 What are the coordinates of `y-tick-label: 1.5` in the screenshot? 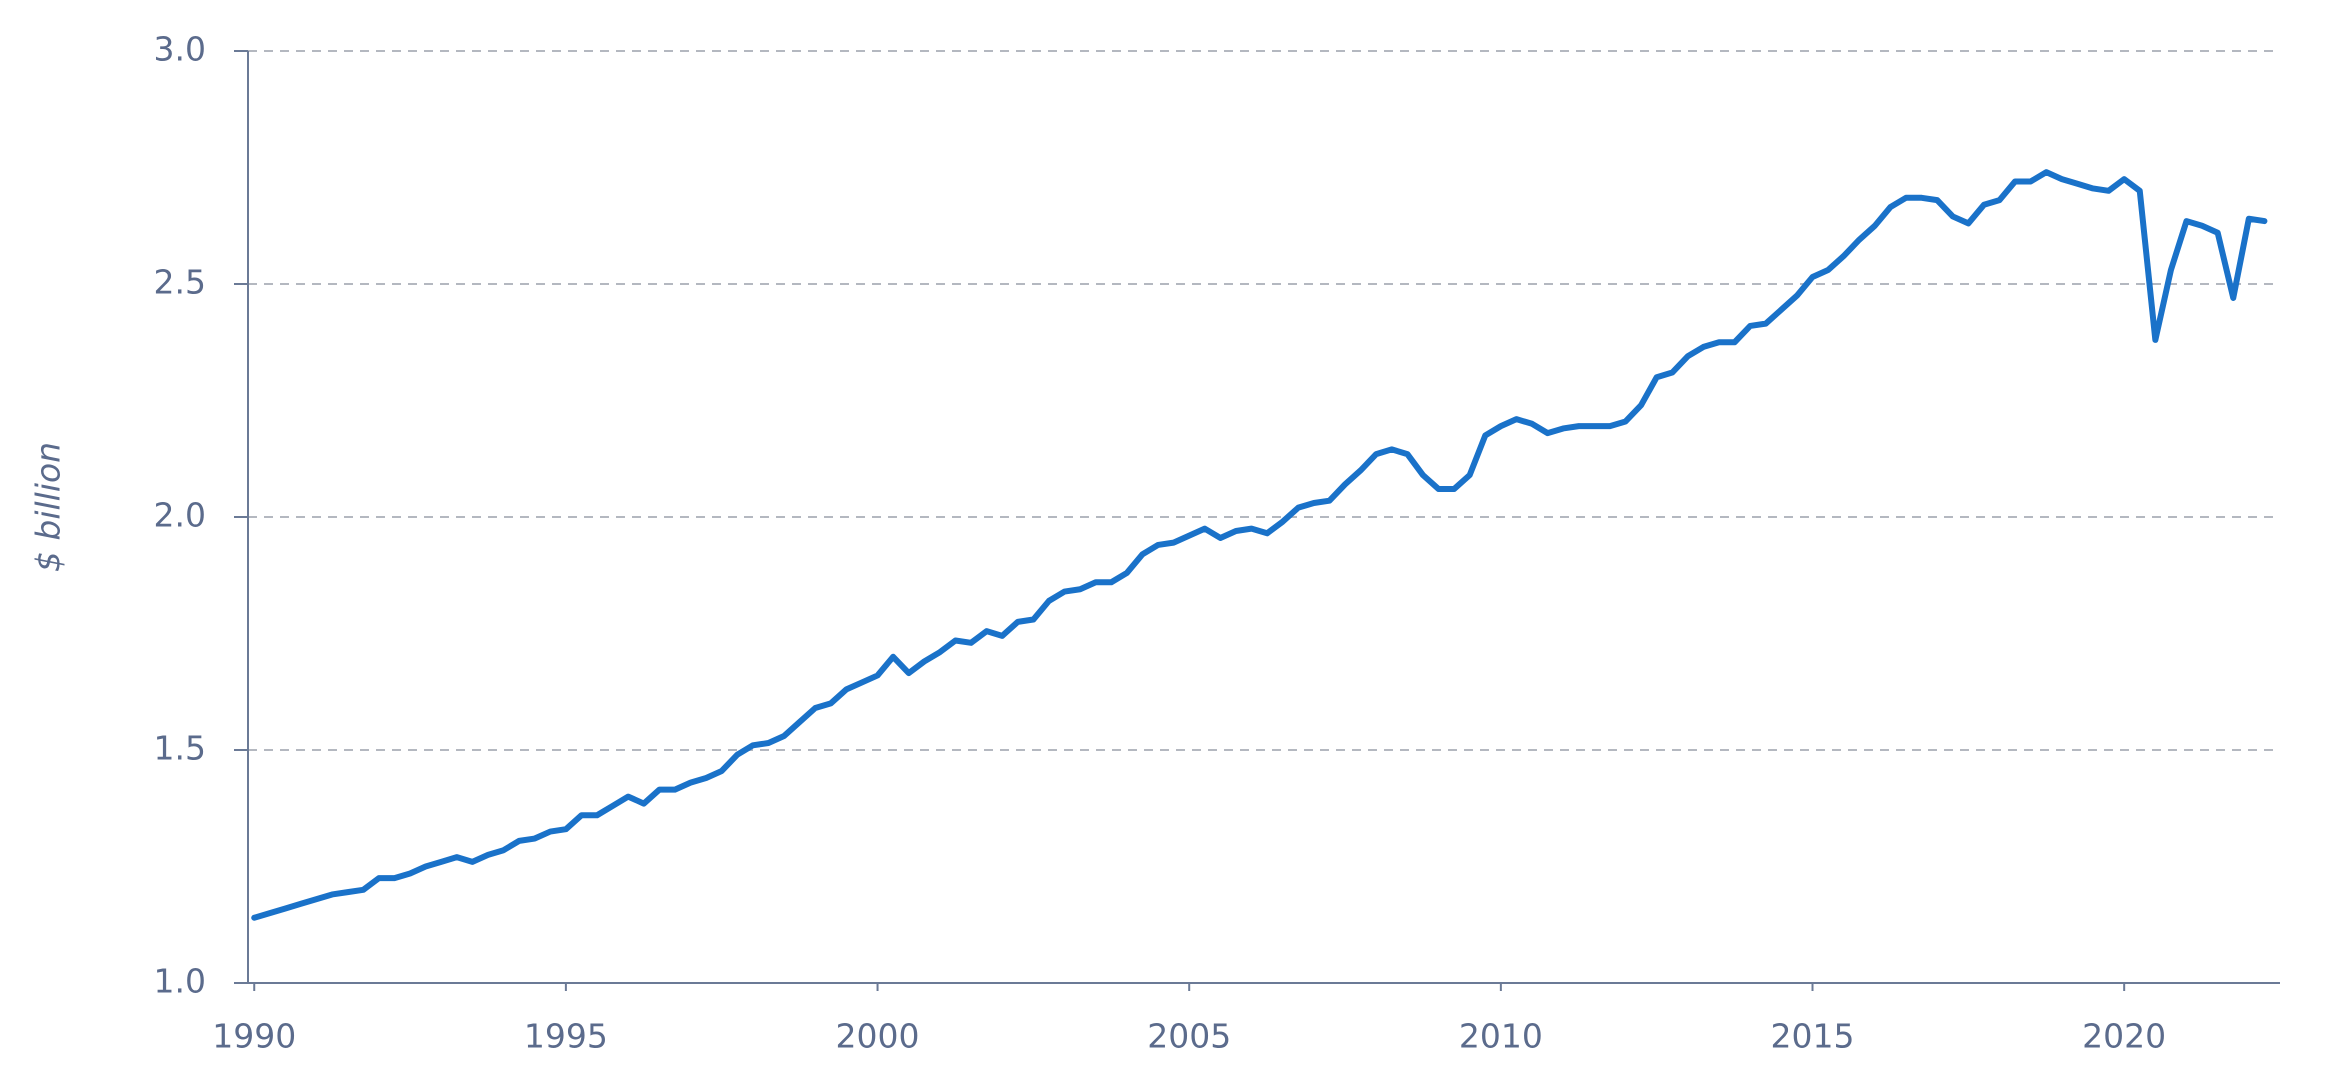 It's located at (180, 748).